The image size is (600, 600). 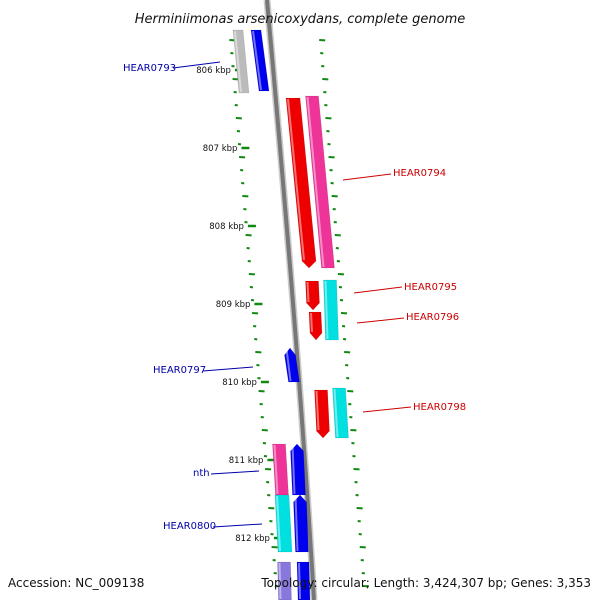 I want to click on gene-label-hear0793: HEAR0793, so click(x=149, y=68).